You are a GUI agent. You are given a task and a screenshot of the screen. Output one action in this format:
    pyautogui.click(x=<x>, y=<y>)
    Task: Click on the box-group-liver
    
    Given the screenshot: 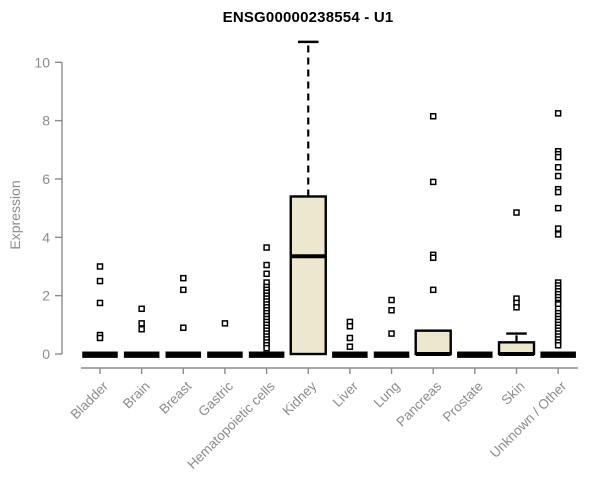 What is the action you would take?
    pyautogui.click(x=350, y=338)
    